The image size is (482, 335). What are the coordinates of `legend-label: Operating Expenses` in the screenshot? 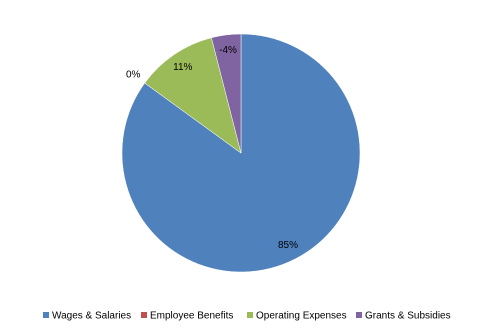 It's located at (301, 316).